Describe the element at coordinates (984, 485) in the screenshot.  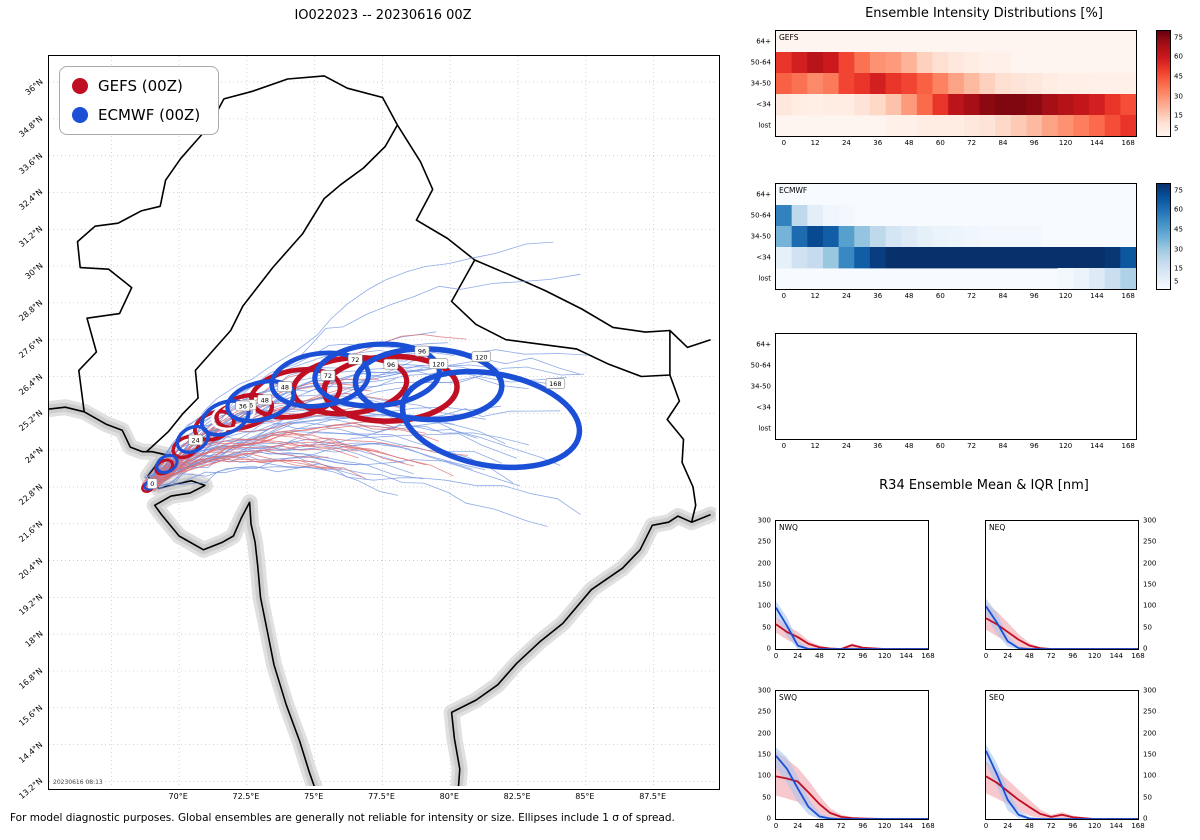
I see `r34-section-title: R34 Ensemble Mean & IQR [nm]` at that location.